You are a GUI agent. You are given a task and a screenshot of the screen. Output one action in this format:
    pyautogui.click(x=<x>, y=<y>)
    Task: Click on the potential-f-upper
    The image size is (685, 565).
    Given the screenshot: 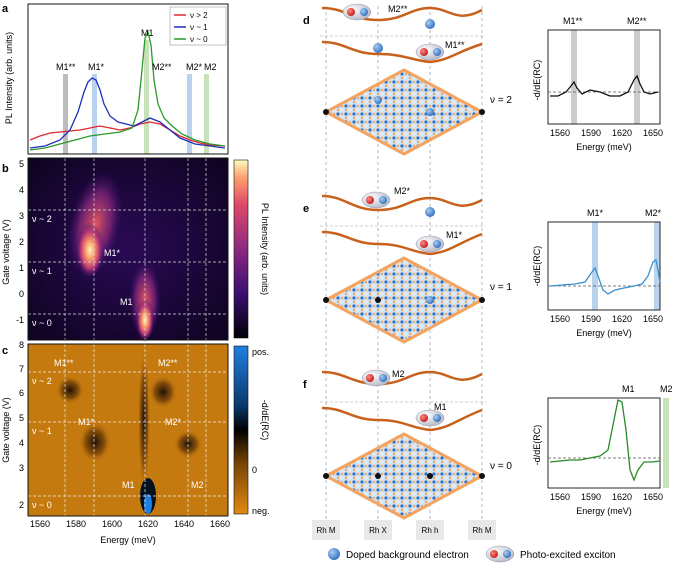 What is the action you would take?
    pyautogui.click(x=402, y=378)
    